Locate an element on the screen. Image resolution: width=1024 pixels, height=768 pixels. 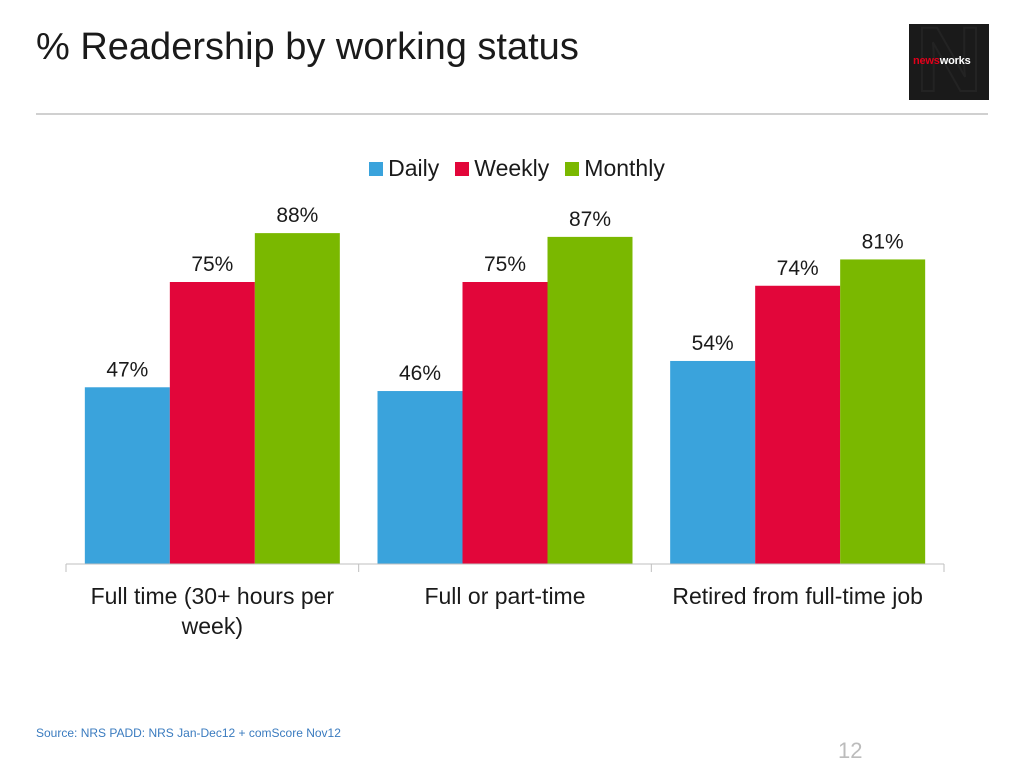
legend-label-daily: Daily is located at coordinates (414, 168).